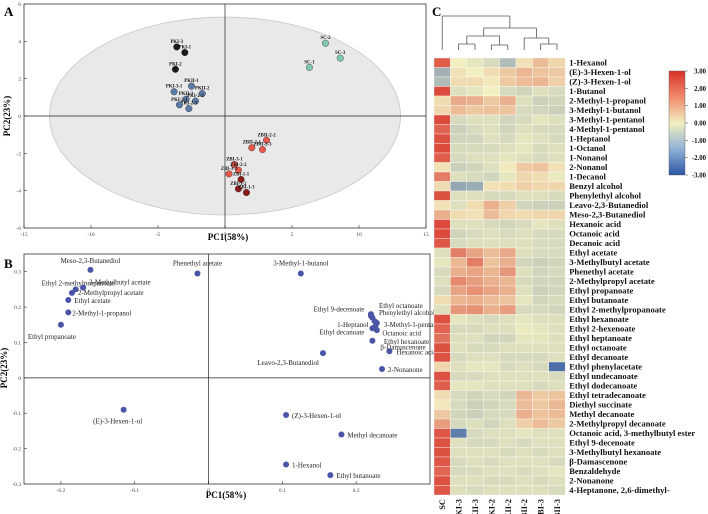  What do you see at coordinates (238, 189) in the screenshot?
I see `panel-a-point` at bounding box center [238, 189].